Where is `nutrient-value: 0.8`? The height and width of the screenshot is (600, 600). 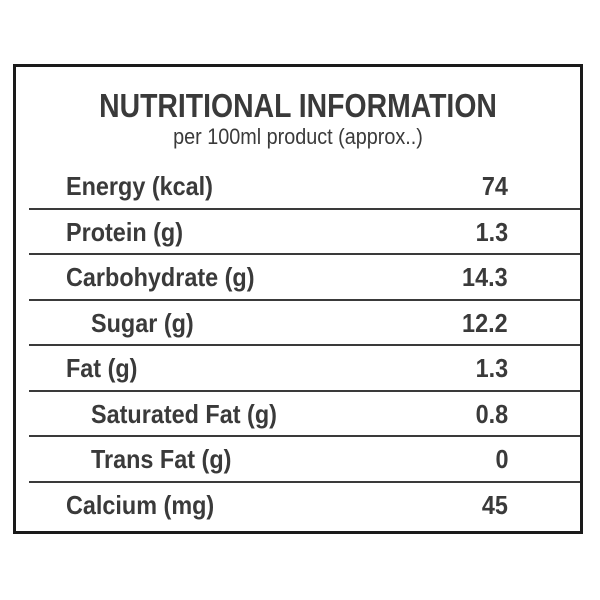
nutrient-value: 0.8 is located at coordinates (491, 413).